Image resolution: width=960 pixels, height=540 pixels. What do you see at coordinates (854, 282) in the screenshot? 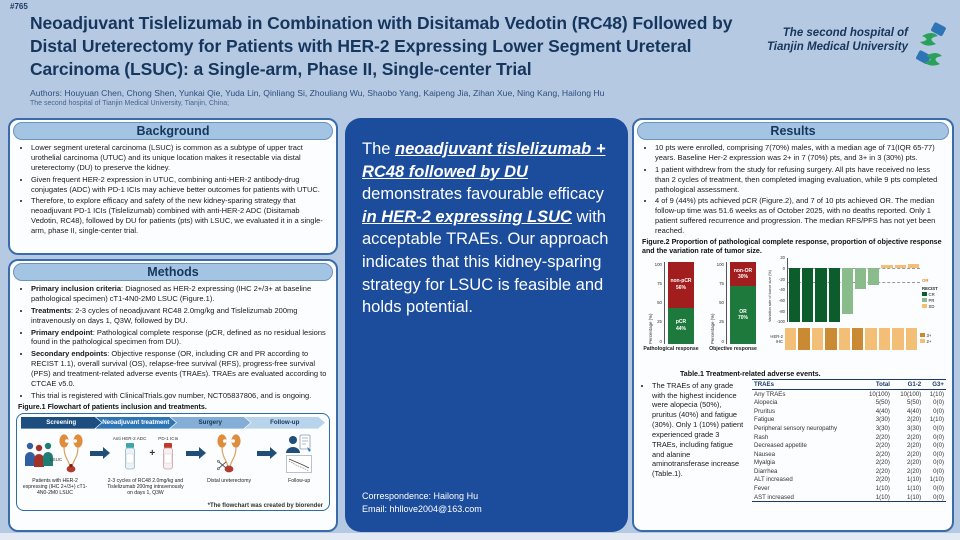
I see `reference-line` at bounding box center [854, 282].